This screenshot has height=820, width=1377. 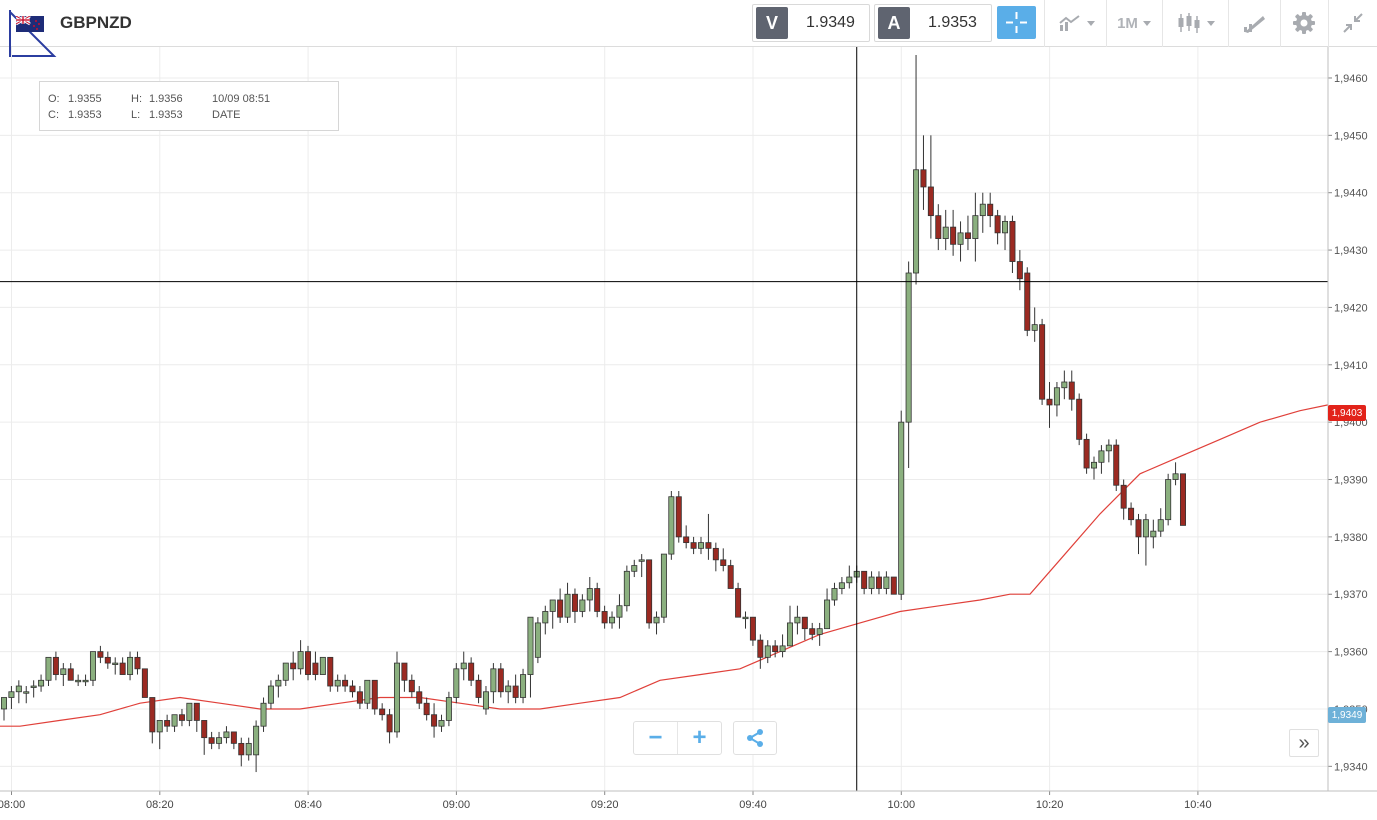 What do you see at coordinates (1076, 23) in the screenshot?
I see `chart-type-button` at bounding box center [1076, 23].